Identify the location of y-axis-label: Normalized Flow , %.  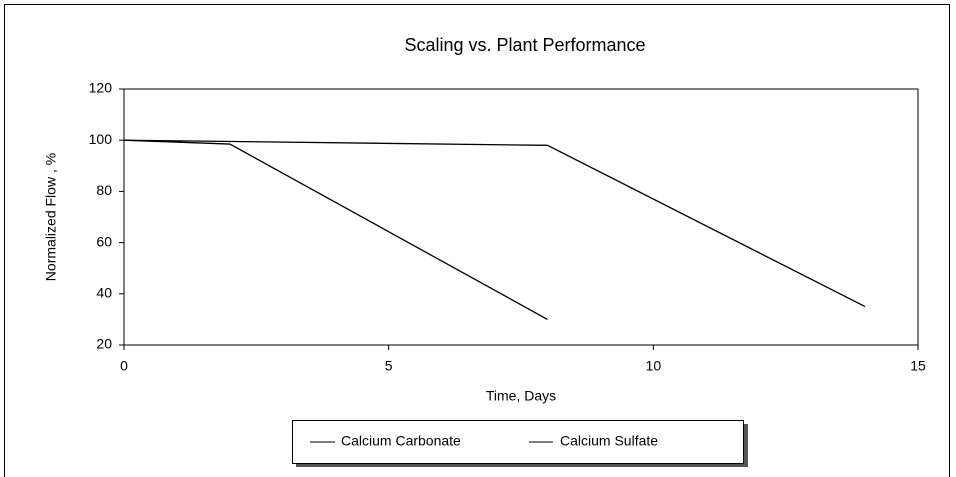
(51, 217).